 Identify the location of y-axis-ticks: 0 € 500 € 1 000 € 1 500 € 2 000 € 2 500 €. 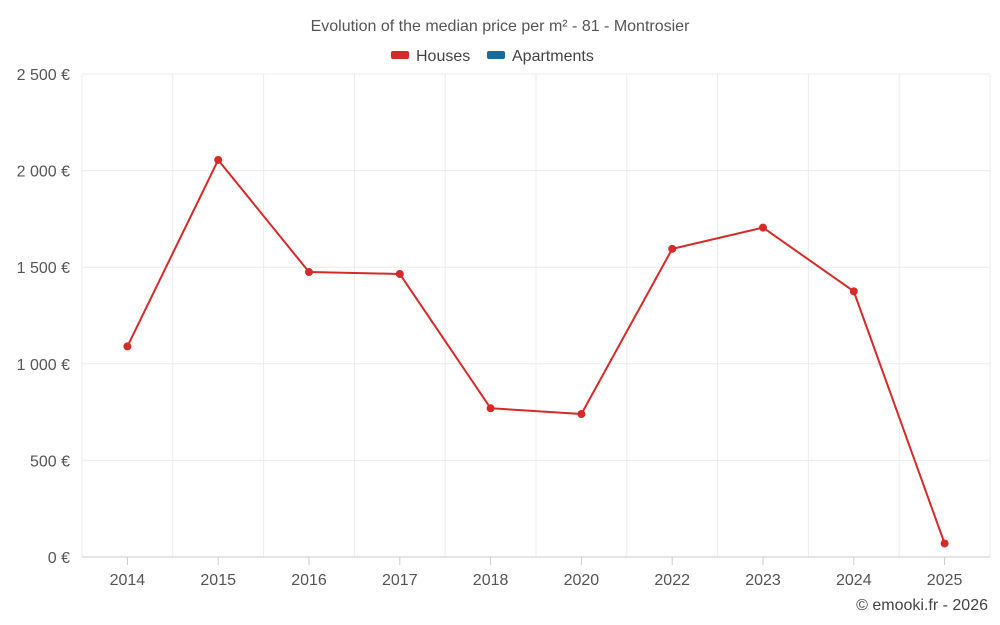
(43, 317).